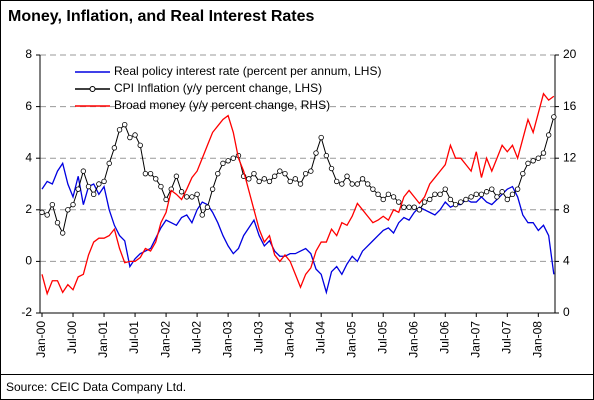 This screenshot has height=400, width=594. Describe the element at coordinates (227, 339) in the screenshot. I see `x-tick-label: Jan-03` at that location.